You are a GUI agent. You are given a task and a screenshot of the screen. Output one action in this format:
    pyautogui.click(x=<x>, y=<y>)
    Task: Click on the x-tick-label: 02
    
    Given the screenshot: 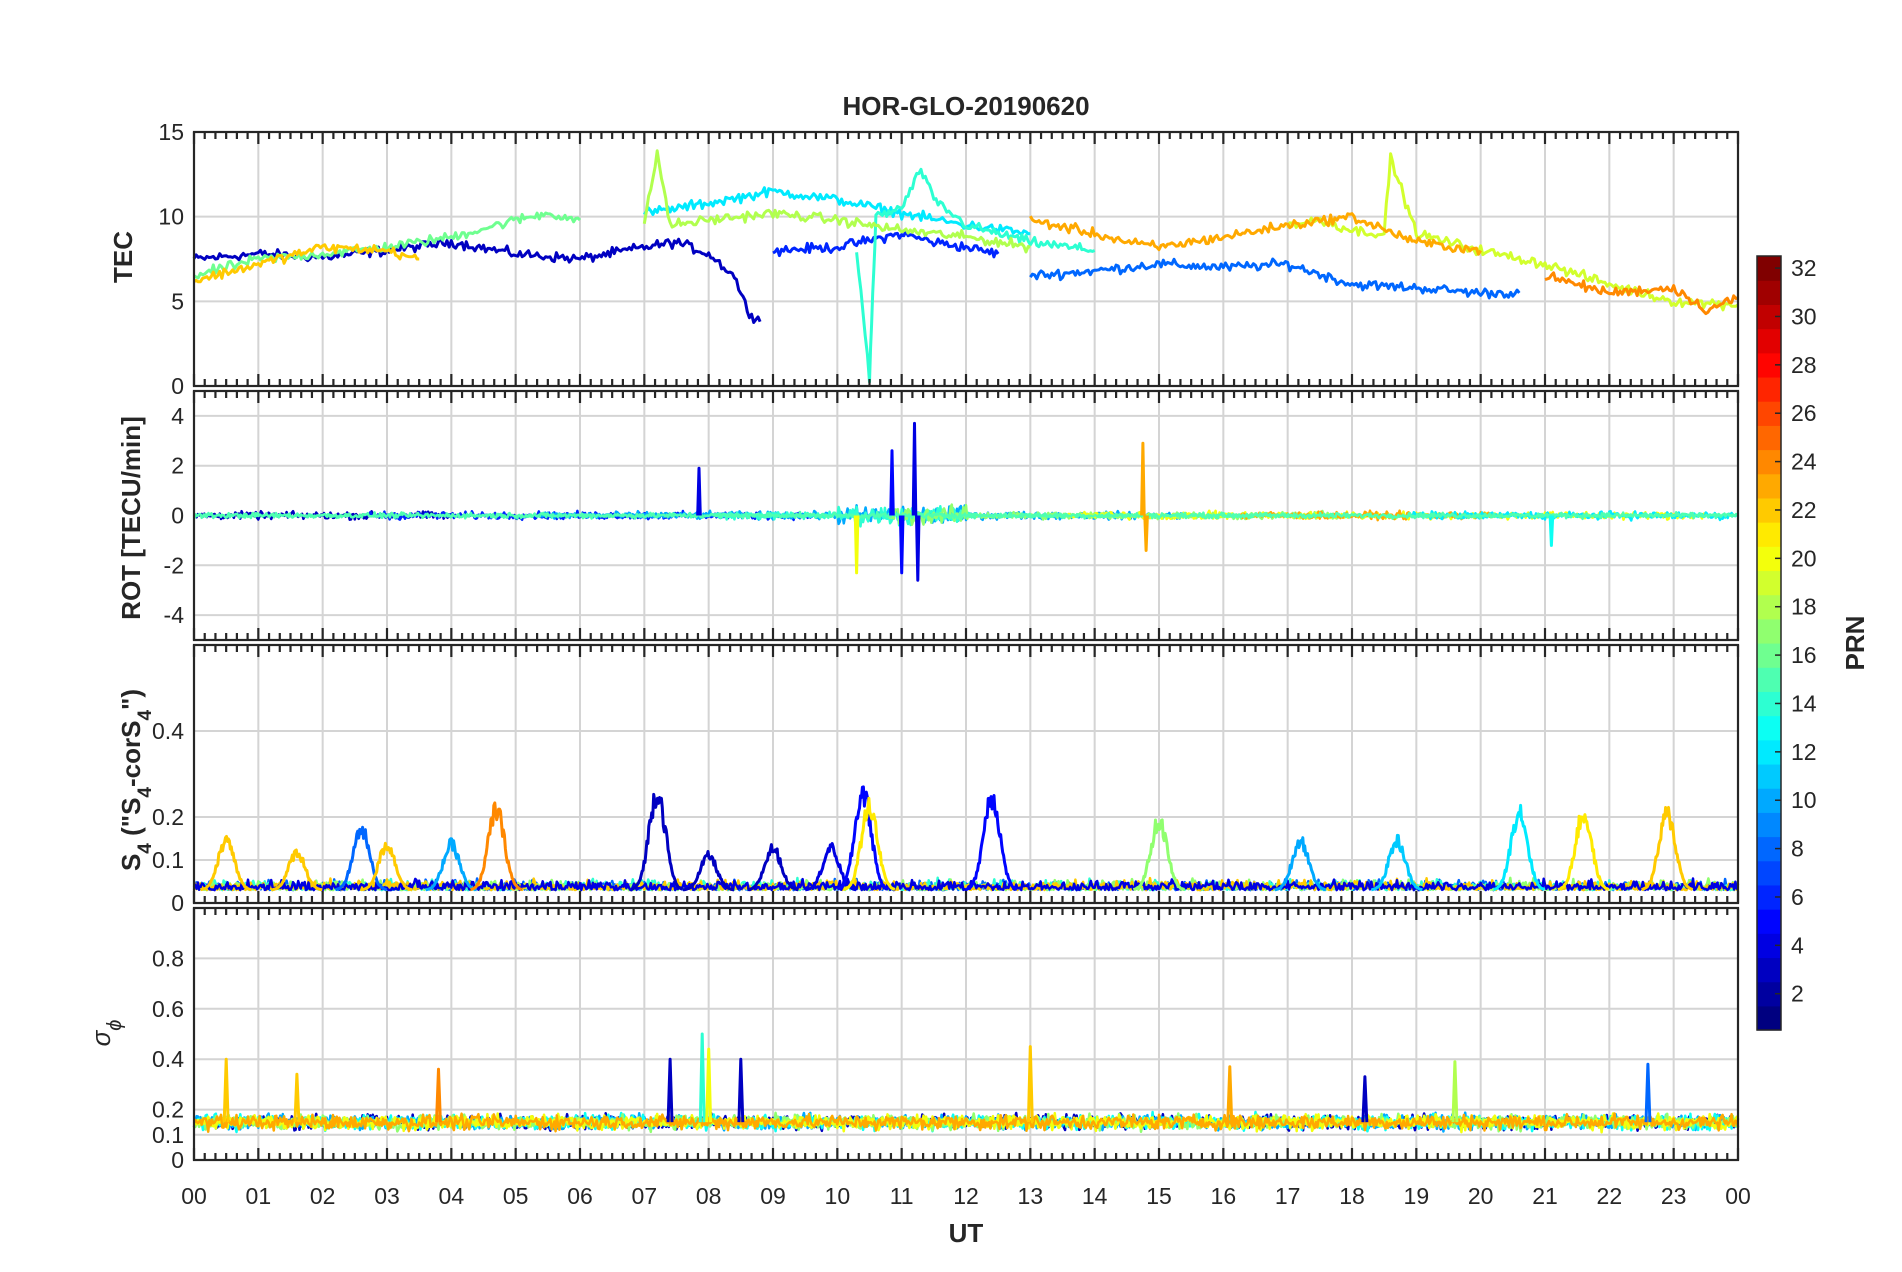 What is the action you would take?
    pyautogui.click(x=323, y=1196)
    